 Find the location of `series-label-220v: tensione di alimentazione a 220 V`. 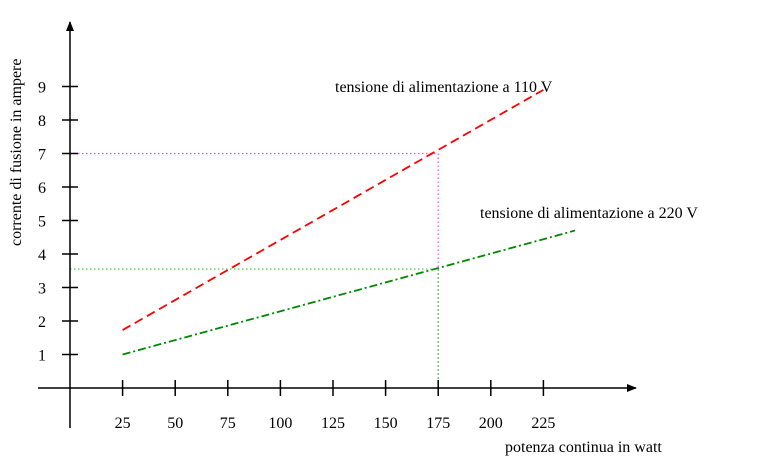

series-label-220v: tensione di alimentazione a 220 V is located at coordinates (589, 213).